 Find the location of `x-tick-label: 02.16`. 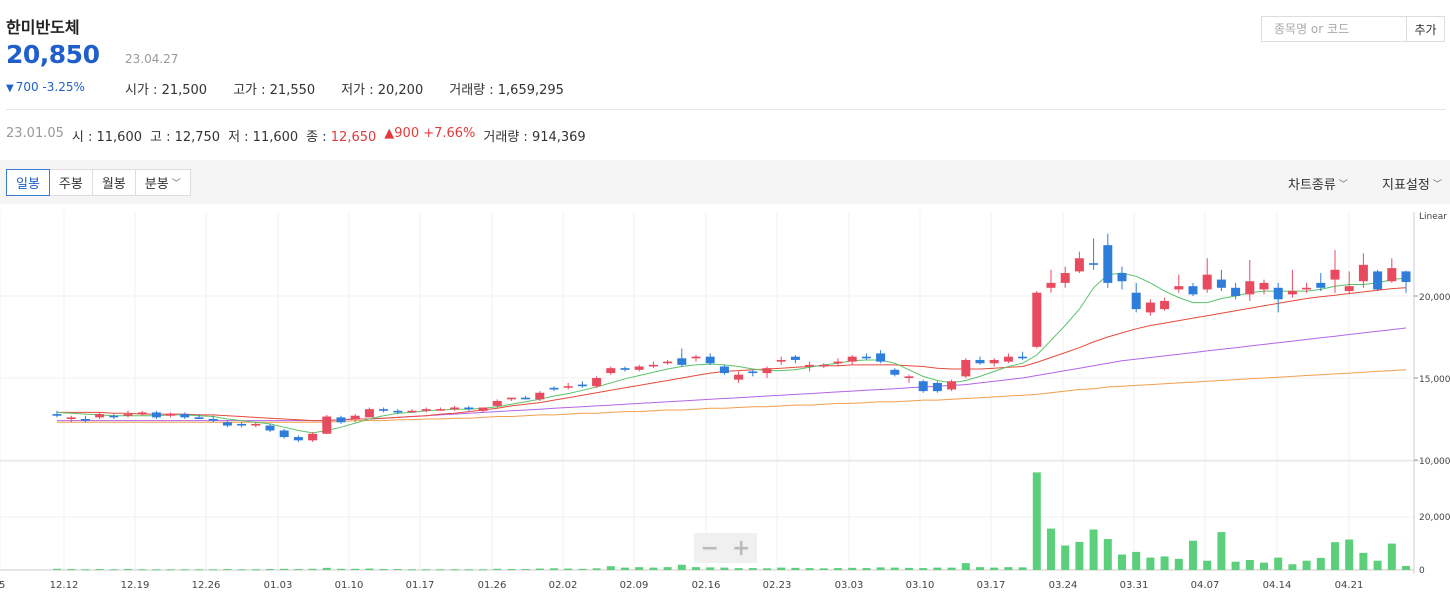

x-tick-label: 02.16 is located at coordinates (706, 585).